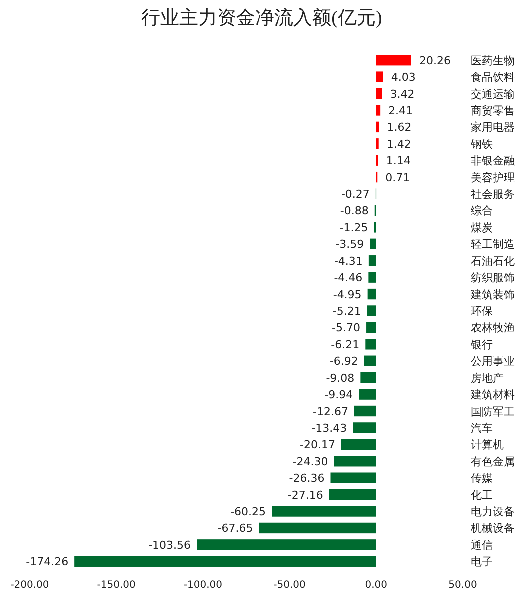 This screenshot has height=593, width=524. What do you see at coordinates (318, 445) in the screenshot?
I see `data-label: -20.17` at bounding box center [318, 445].